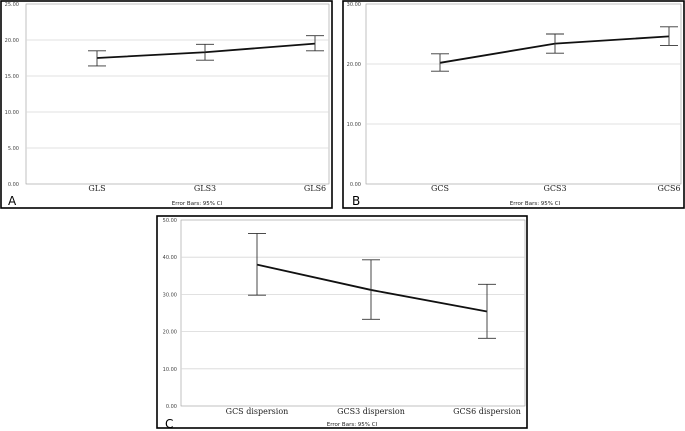 The image size is (685, 431). Describe the element at coordinates (170, 221) in the screenshot. I see `y-tick-label: 50.00` at that location.